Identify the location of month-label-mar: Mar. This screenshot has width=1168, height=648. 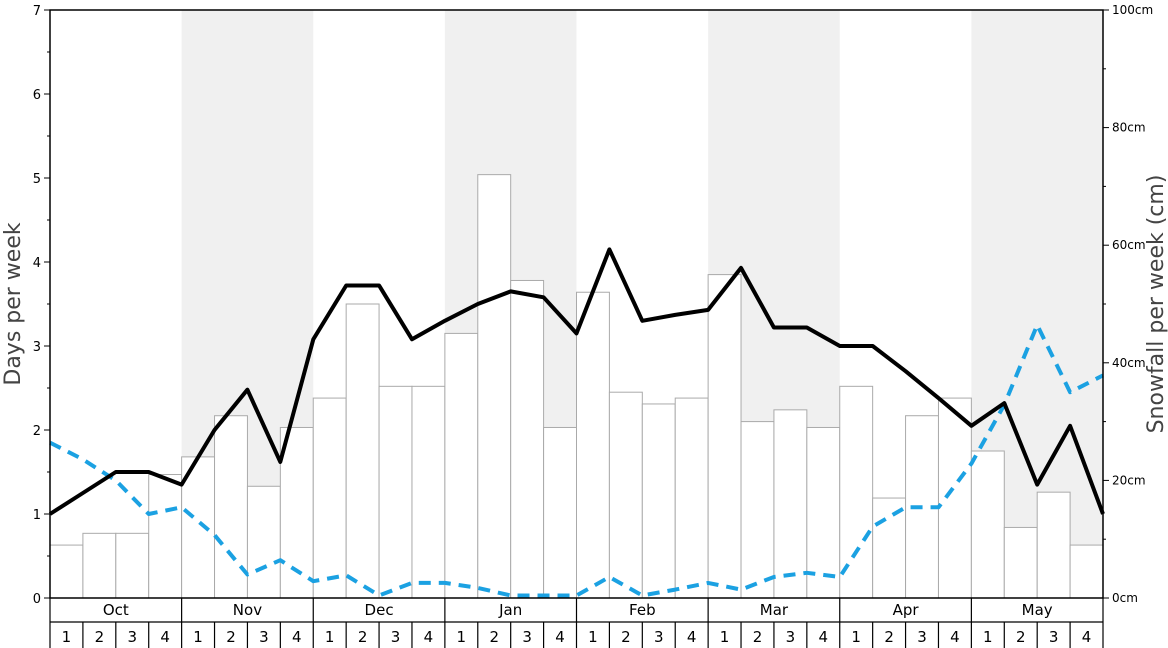
(774, 610).